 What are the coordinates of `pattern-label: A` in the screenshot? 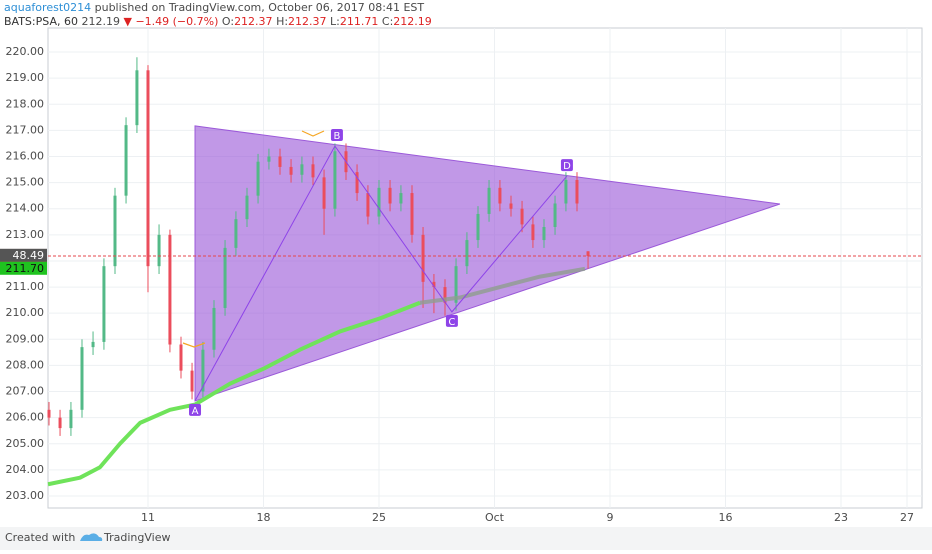 It's located at (195, 411).